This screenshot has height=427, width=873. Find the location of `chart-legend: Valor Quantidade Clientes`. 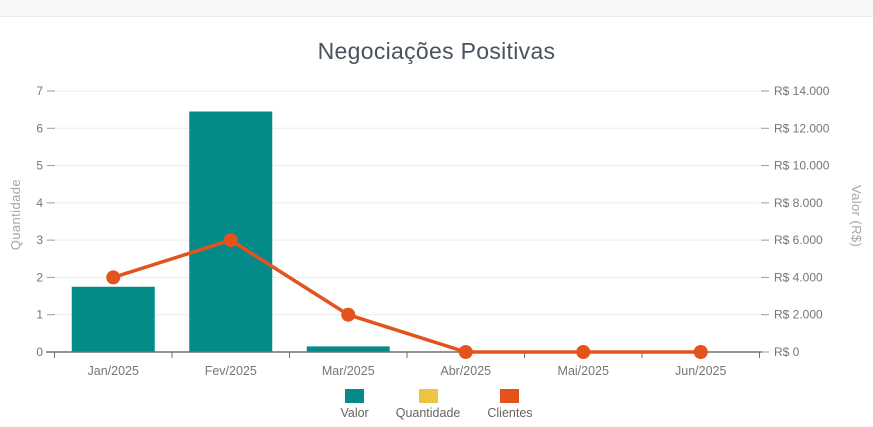

chart-legend: Valor Quantidade Clientes is located at coordinates (436, 404).